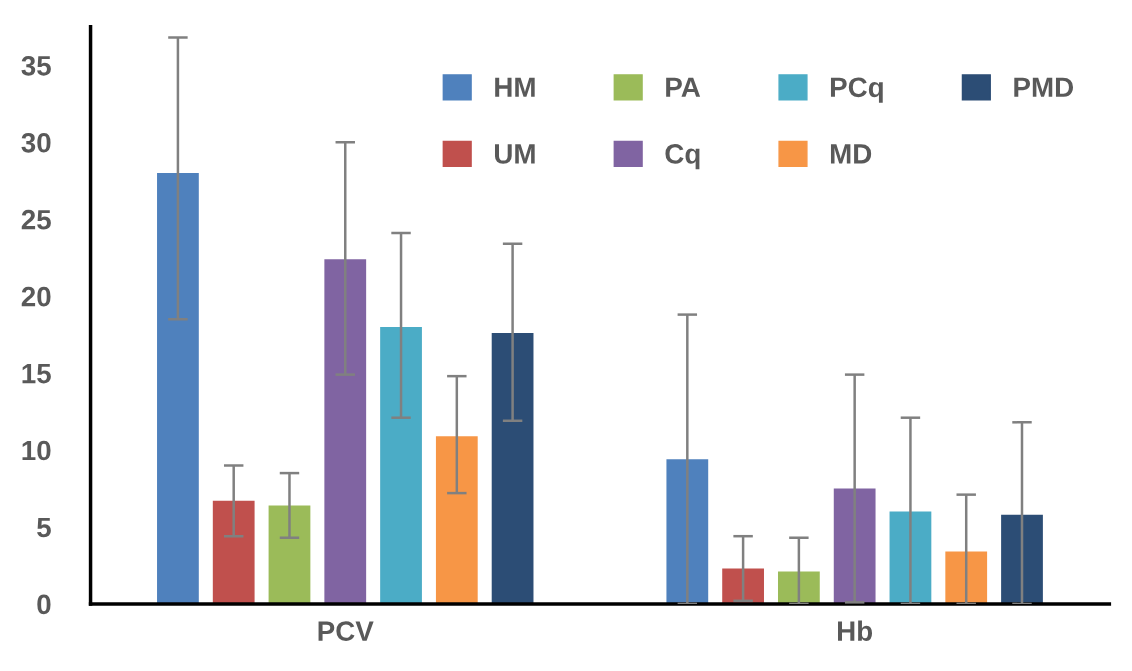 The image size is (1132, 671). What do you see at coordinates (346, 631) in the screenshot?
I see `x-tick-label: PCV` at bounding box center [346, 631].